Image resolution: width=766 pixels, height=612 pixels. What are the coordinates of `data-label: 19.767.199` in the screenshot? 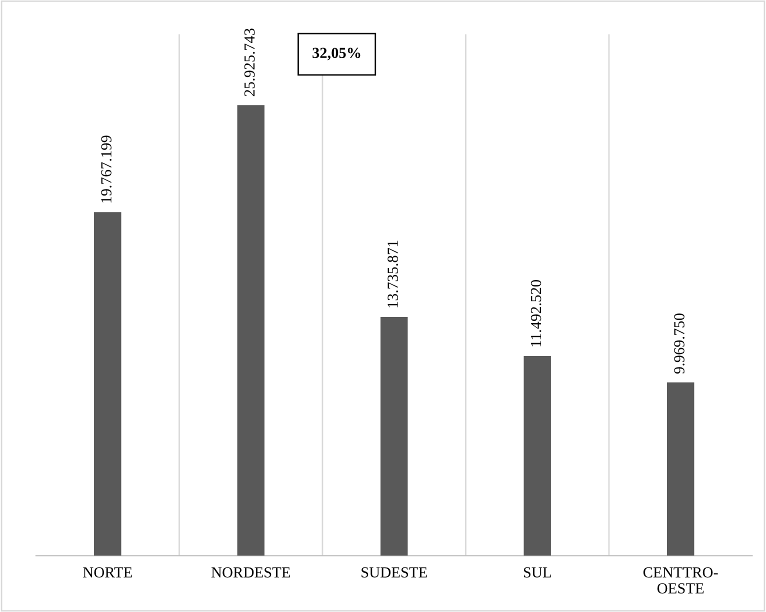 It's located at (106, 169).